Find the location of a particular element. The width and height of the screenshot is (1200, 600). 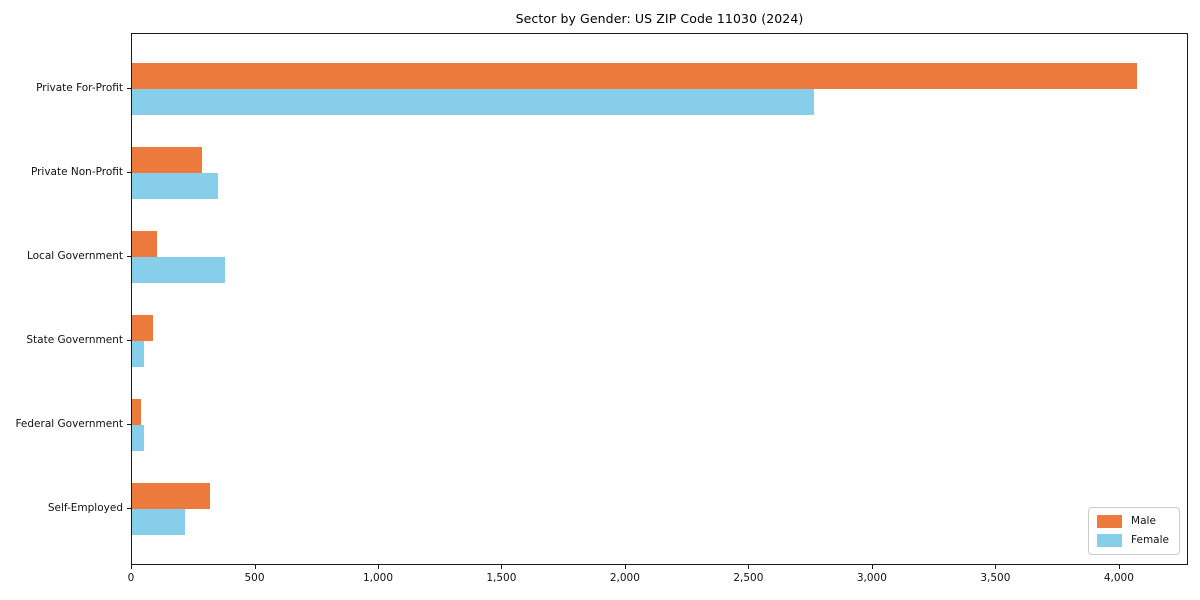

x-tick-label: 1,000 is located at coordinates (378, 578).